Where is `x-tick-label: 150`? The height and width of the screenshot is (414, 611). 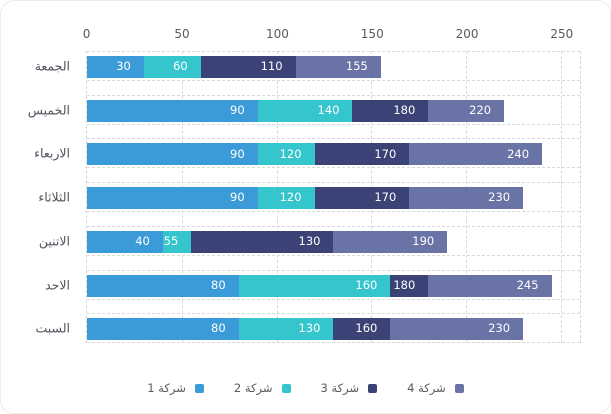
x-tick-label: 150 is located at coordinates (372, 34).